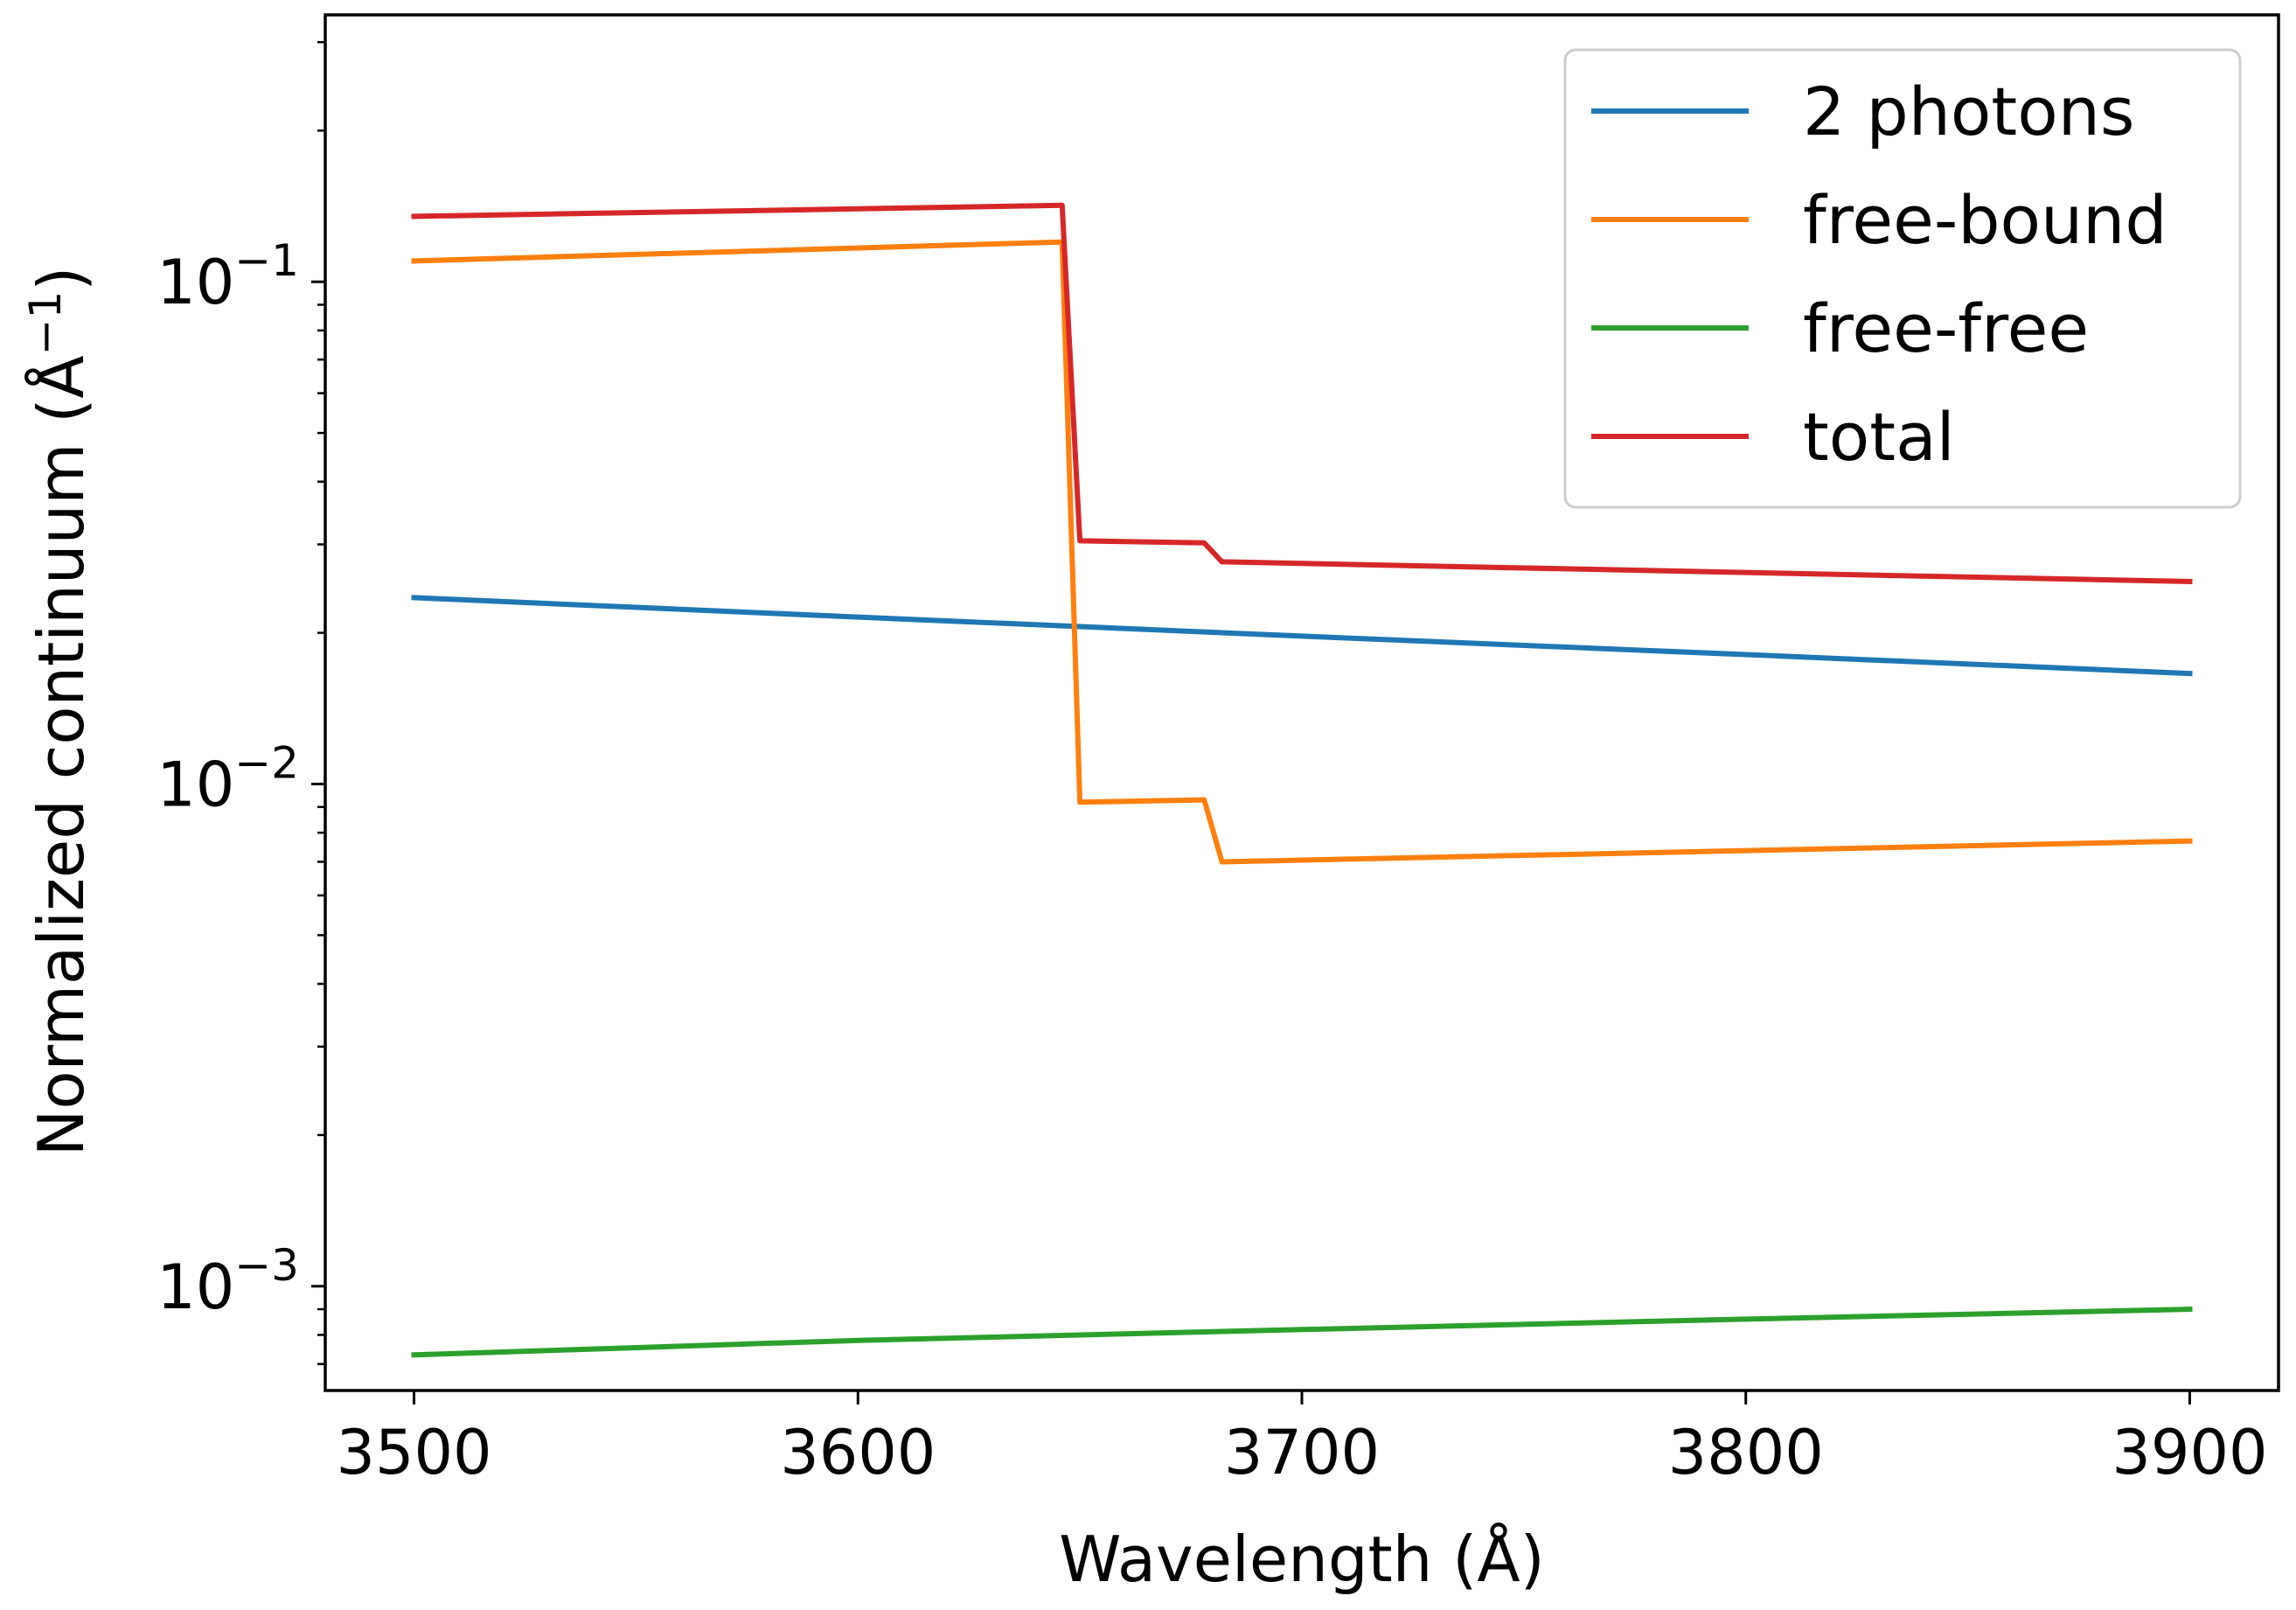  I want to click on legend-label: free-bound, so click(1985, 220).